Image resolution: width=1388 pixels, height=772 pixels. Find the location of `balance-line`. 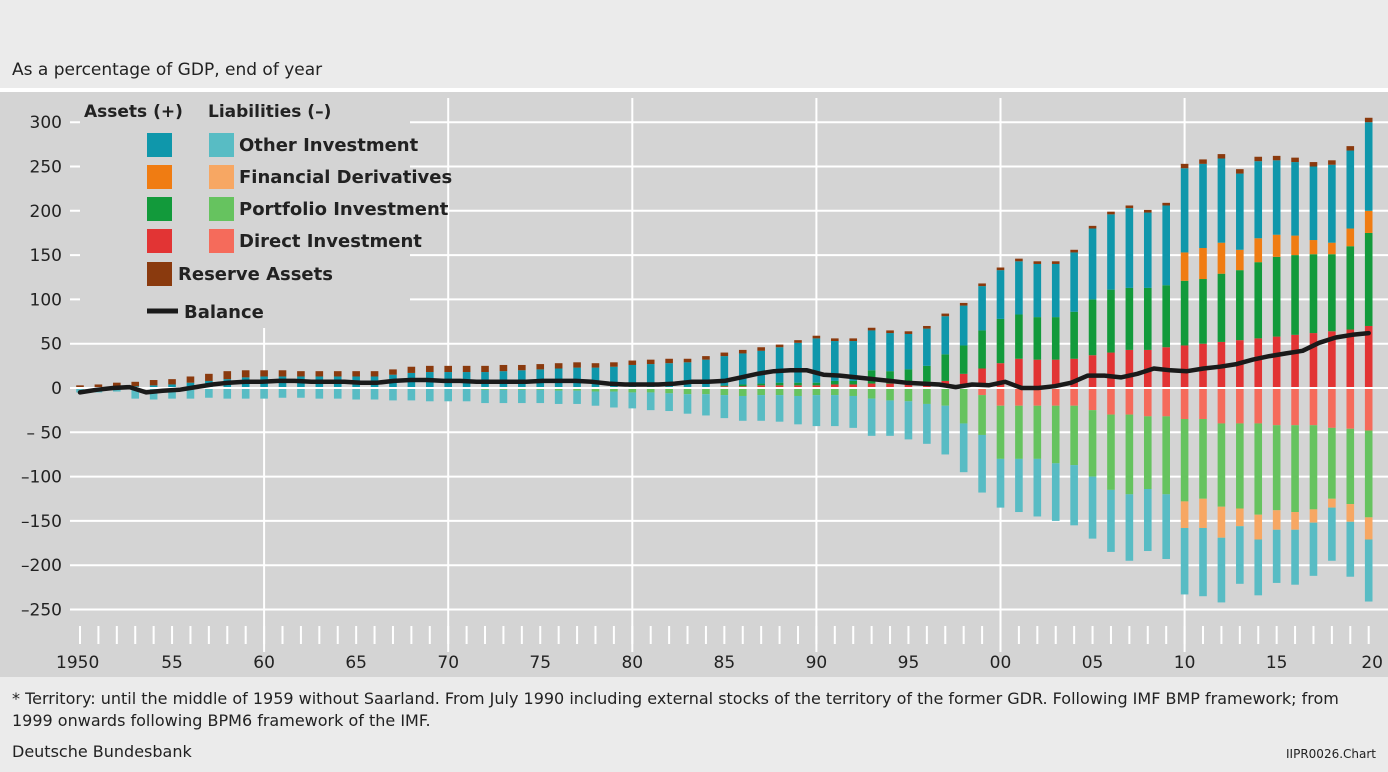

balance-line is located at coordinates (724, 362).